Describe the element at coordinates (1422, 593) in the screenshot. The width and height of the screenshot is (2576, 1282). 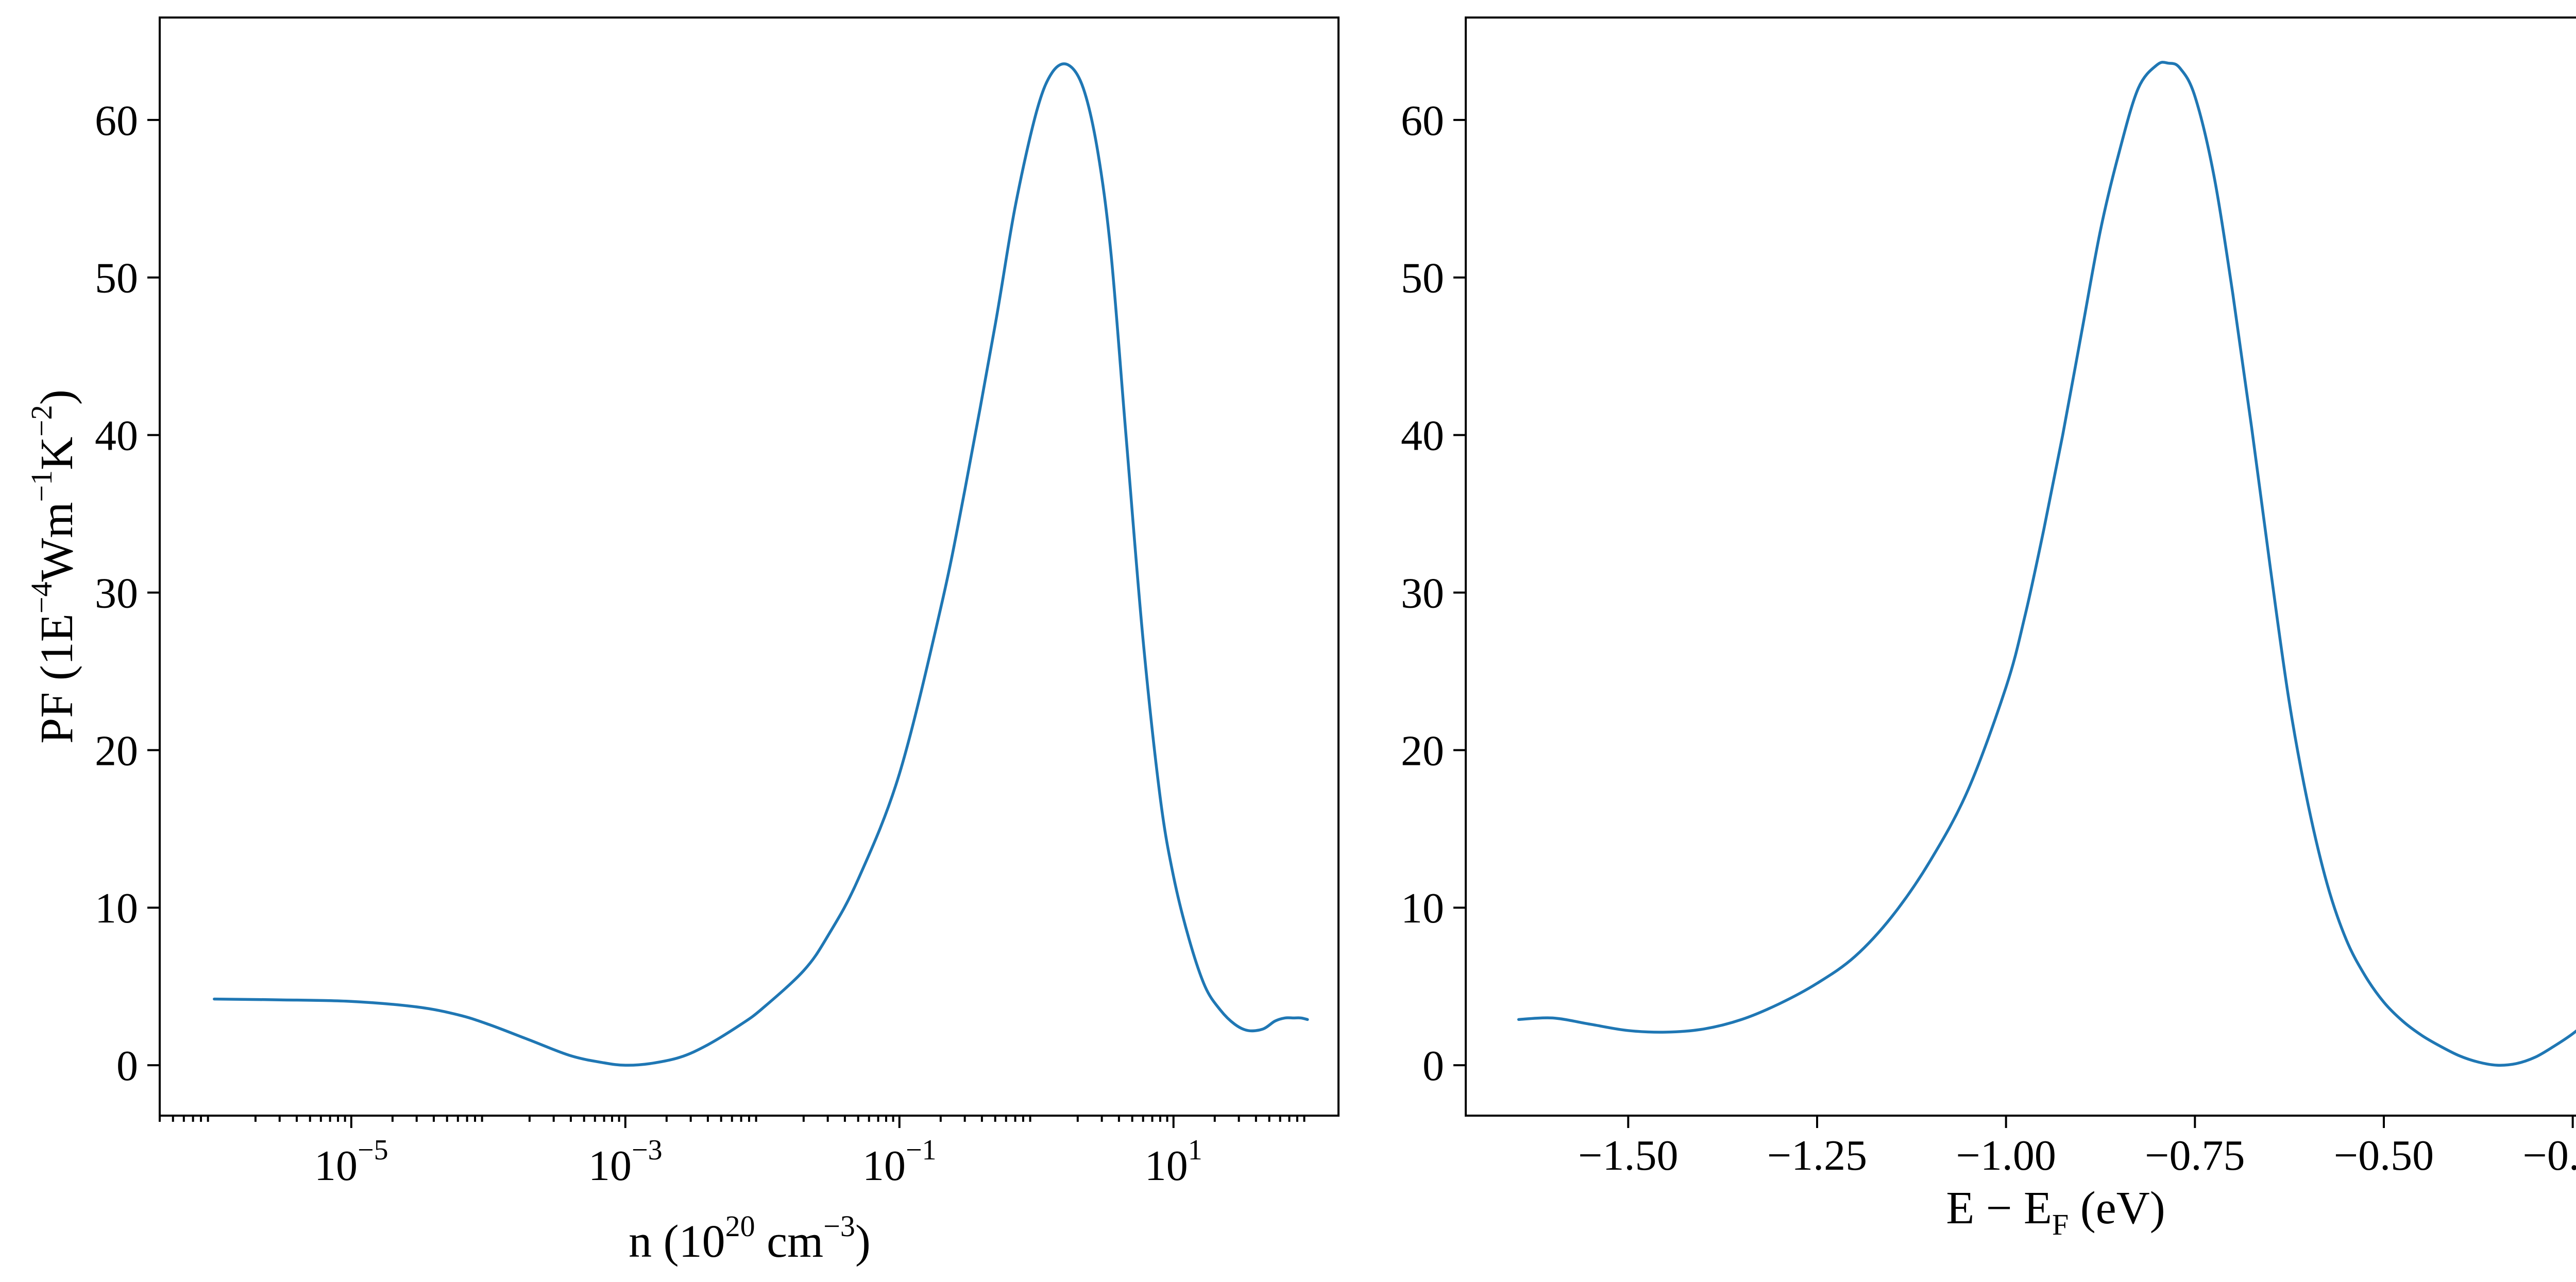
I see `right-y-tick-label: 30` at that location.